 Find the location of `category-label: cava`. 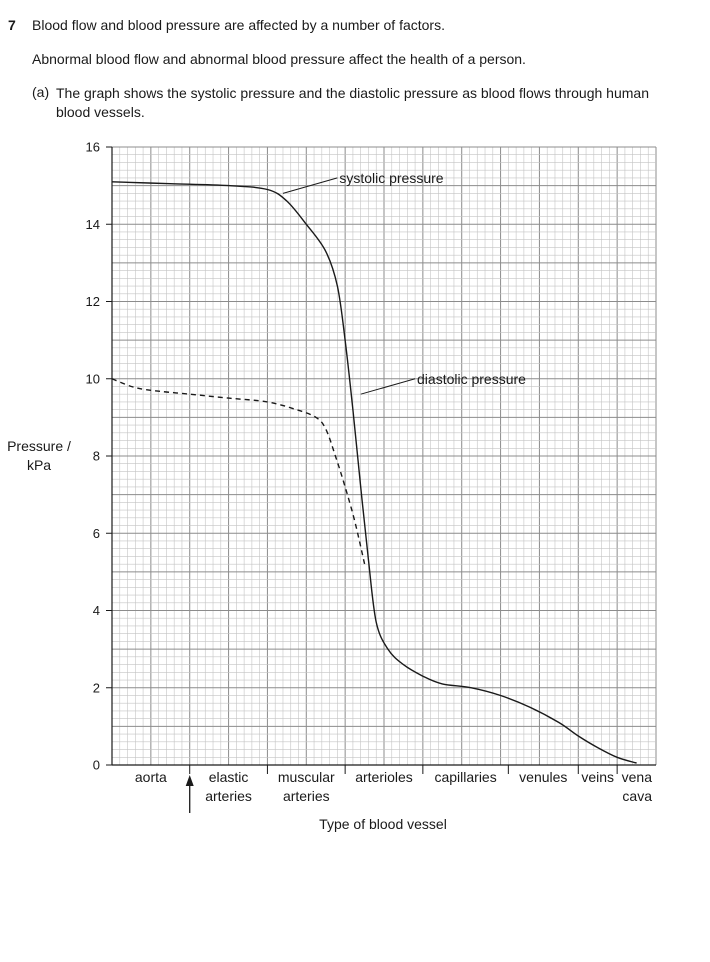

category-label: cava is located at coordinates (637, 796).